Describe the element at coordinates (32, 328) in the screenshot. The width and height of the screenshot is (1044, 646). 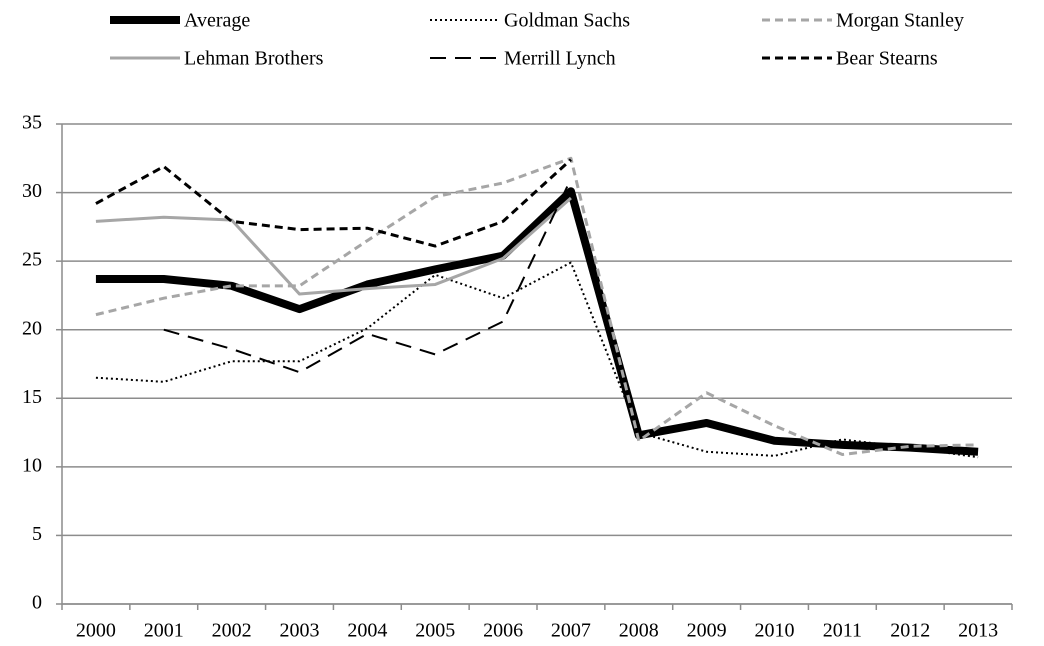
I see `y-tick-label: 20` at that location.